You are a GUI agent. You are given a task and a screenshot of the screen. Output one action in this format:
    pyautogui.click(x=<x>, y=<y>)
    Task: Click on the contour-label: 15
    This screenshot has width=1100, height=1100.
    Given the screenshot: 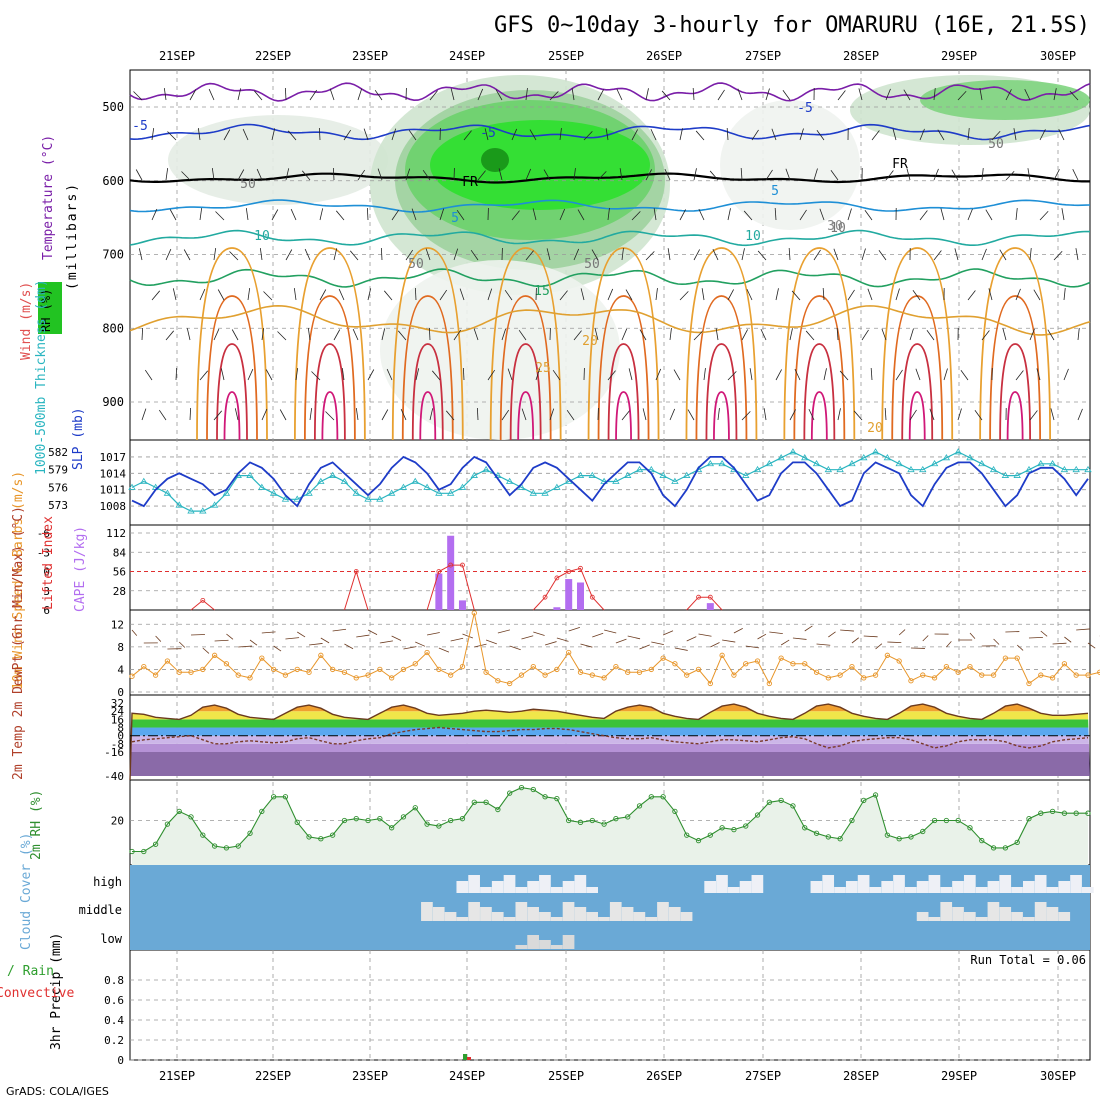 What is the action you would take?
    pyautogui.click(x=542, y=291)
    